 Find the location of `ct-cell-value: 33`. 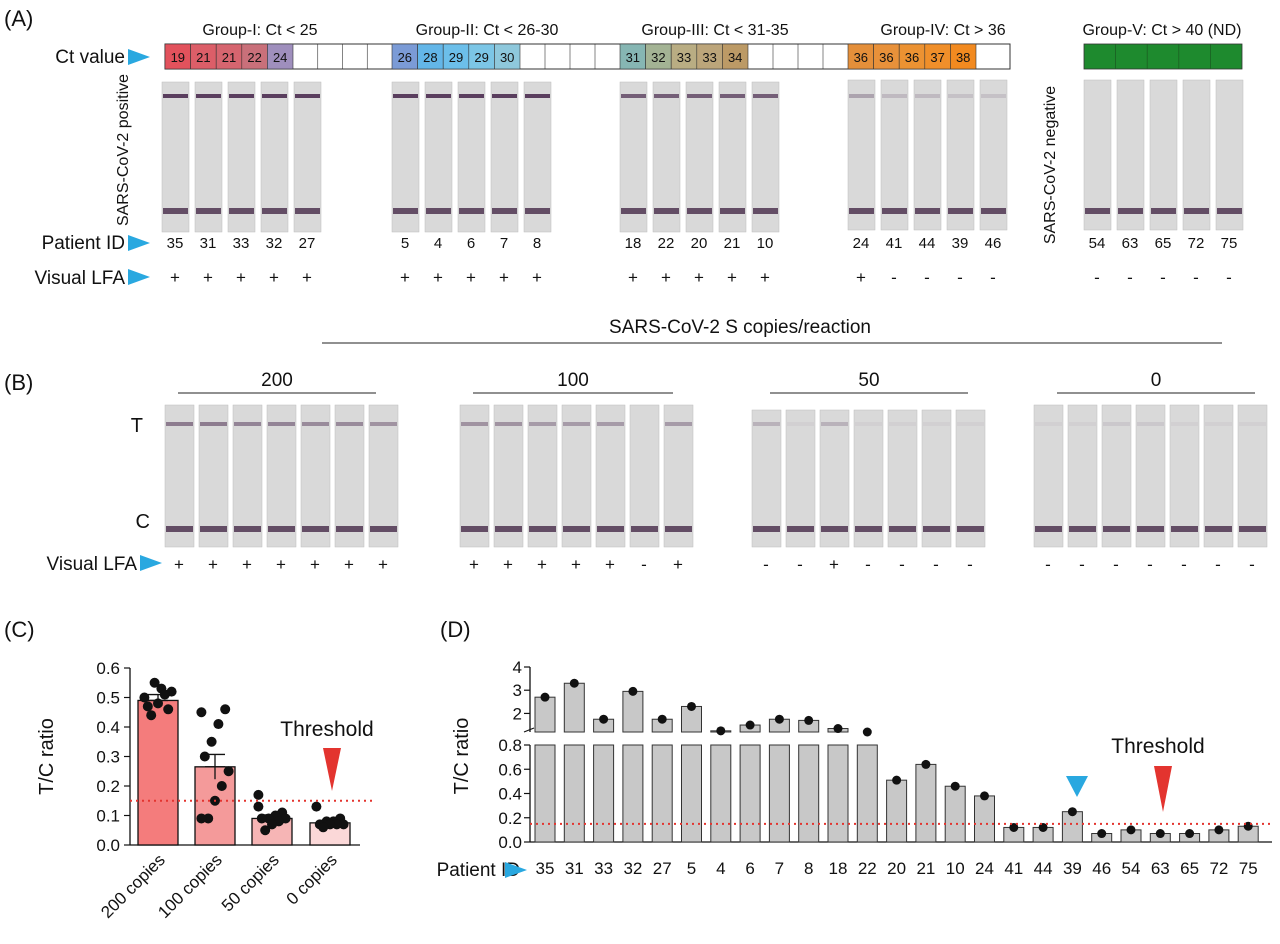

ct-cell-value: 33 is located at coordinates (709, 57).